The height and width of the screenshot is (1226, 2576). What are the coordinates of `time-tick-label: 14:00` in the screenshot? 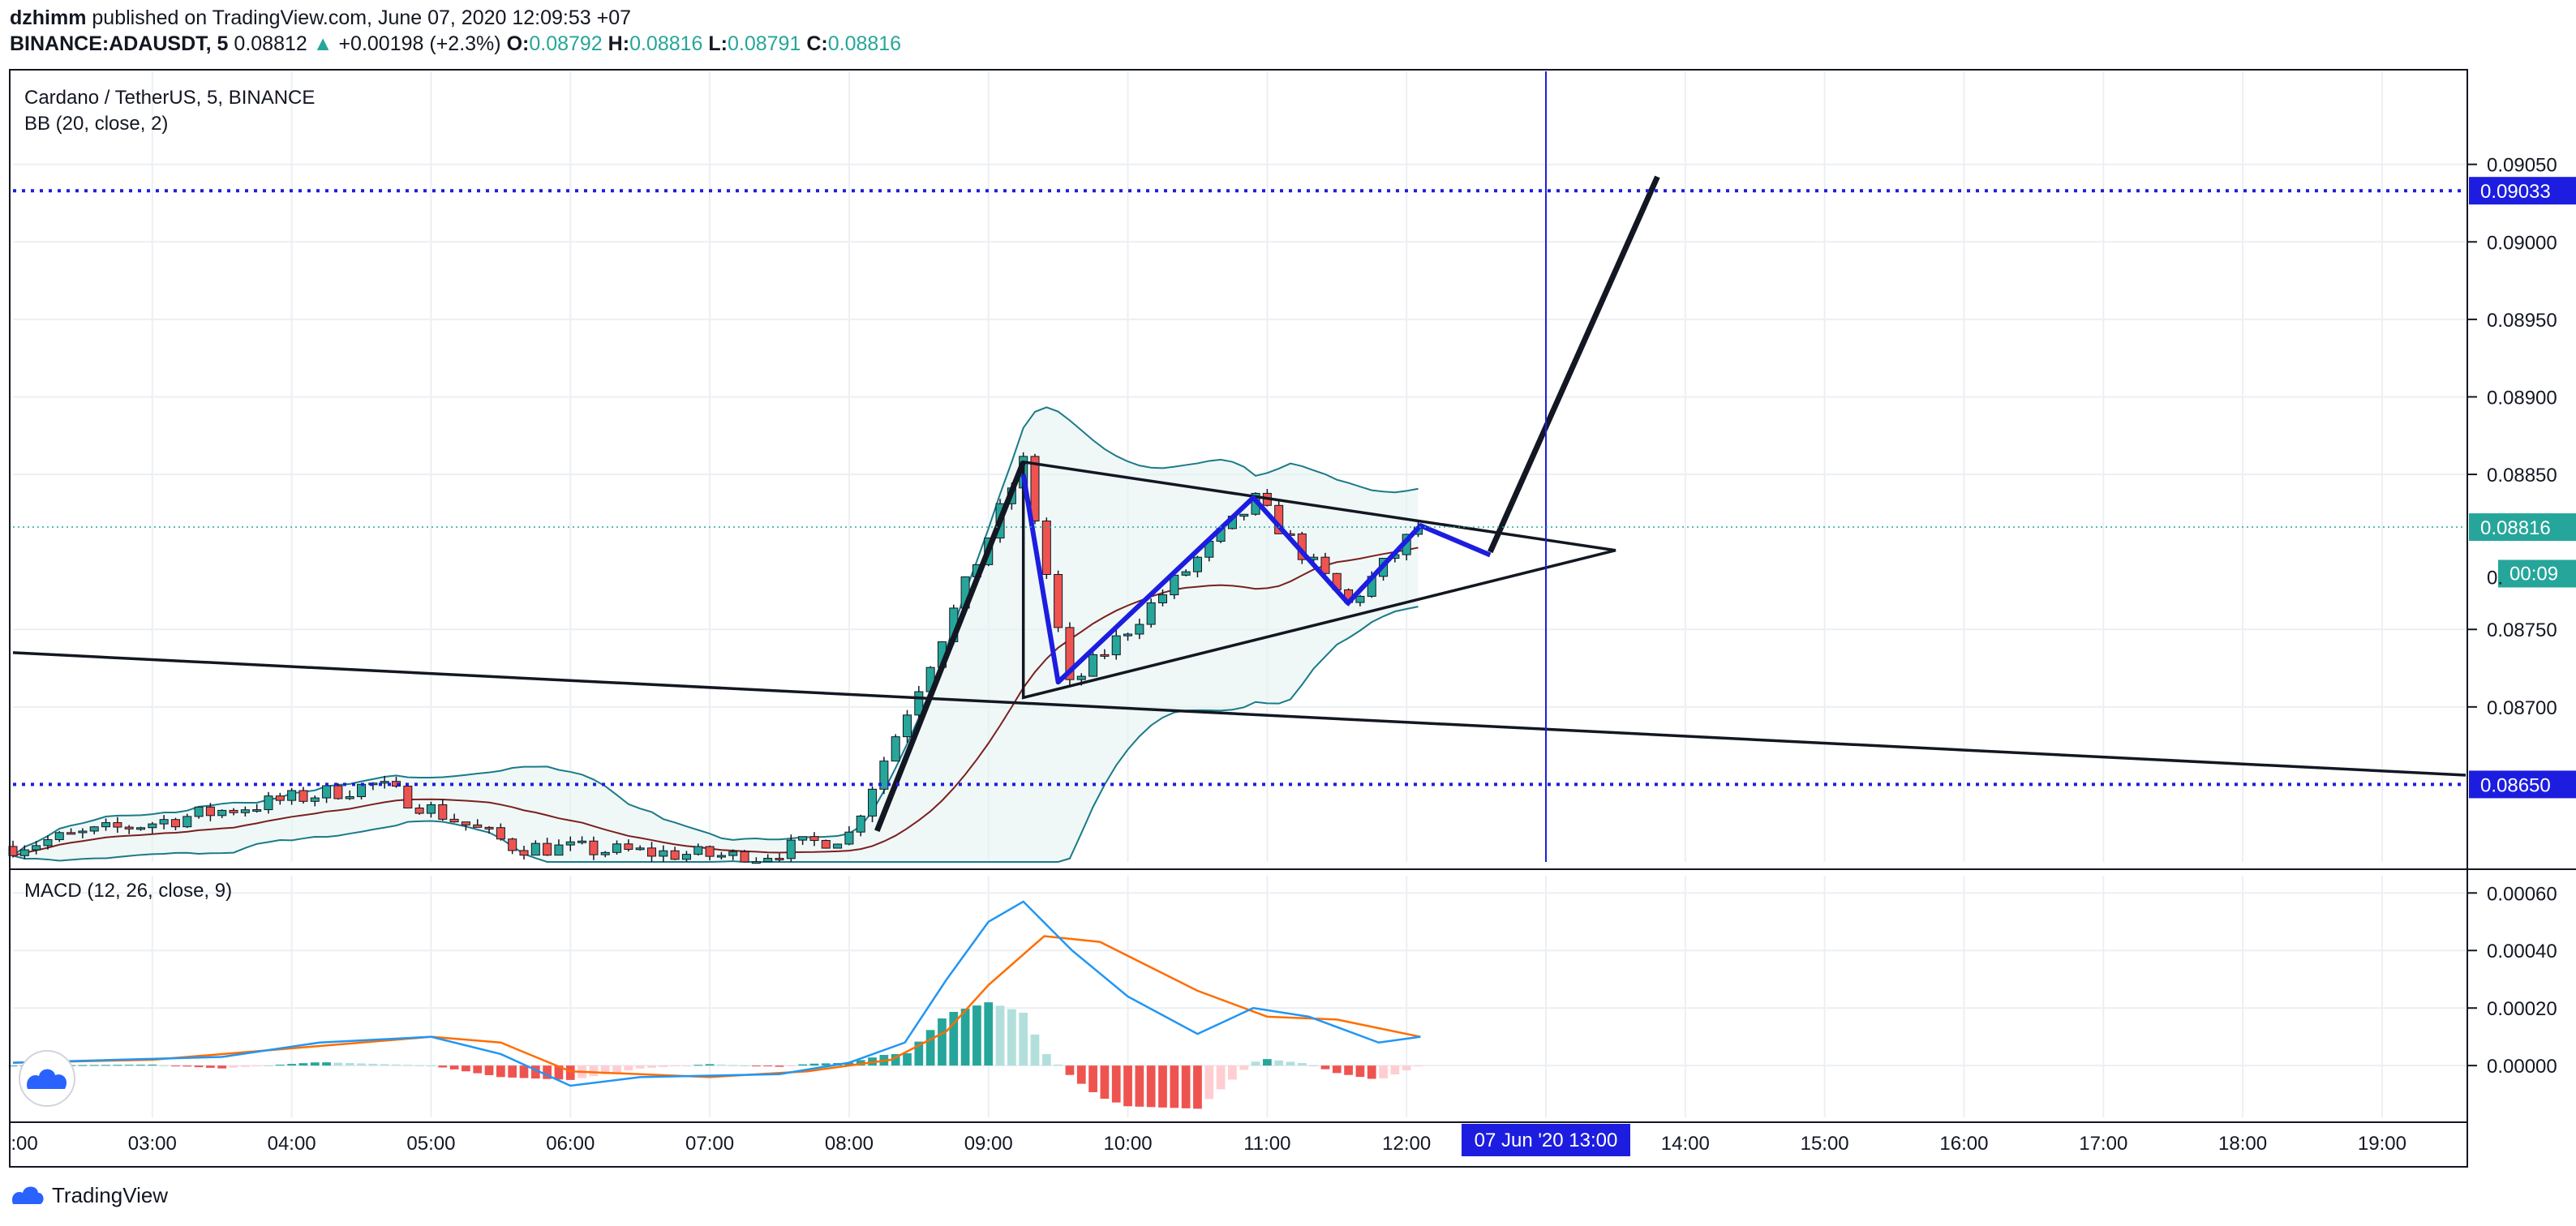 It's located at (1685, 1144).